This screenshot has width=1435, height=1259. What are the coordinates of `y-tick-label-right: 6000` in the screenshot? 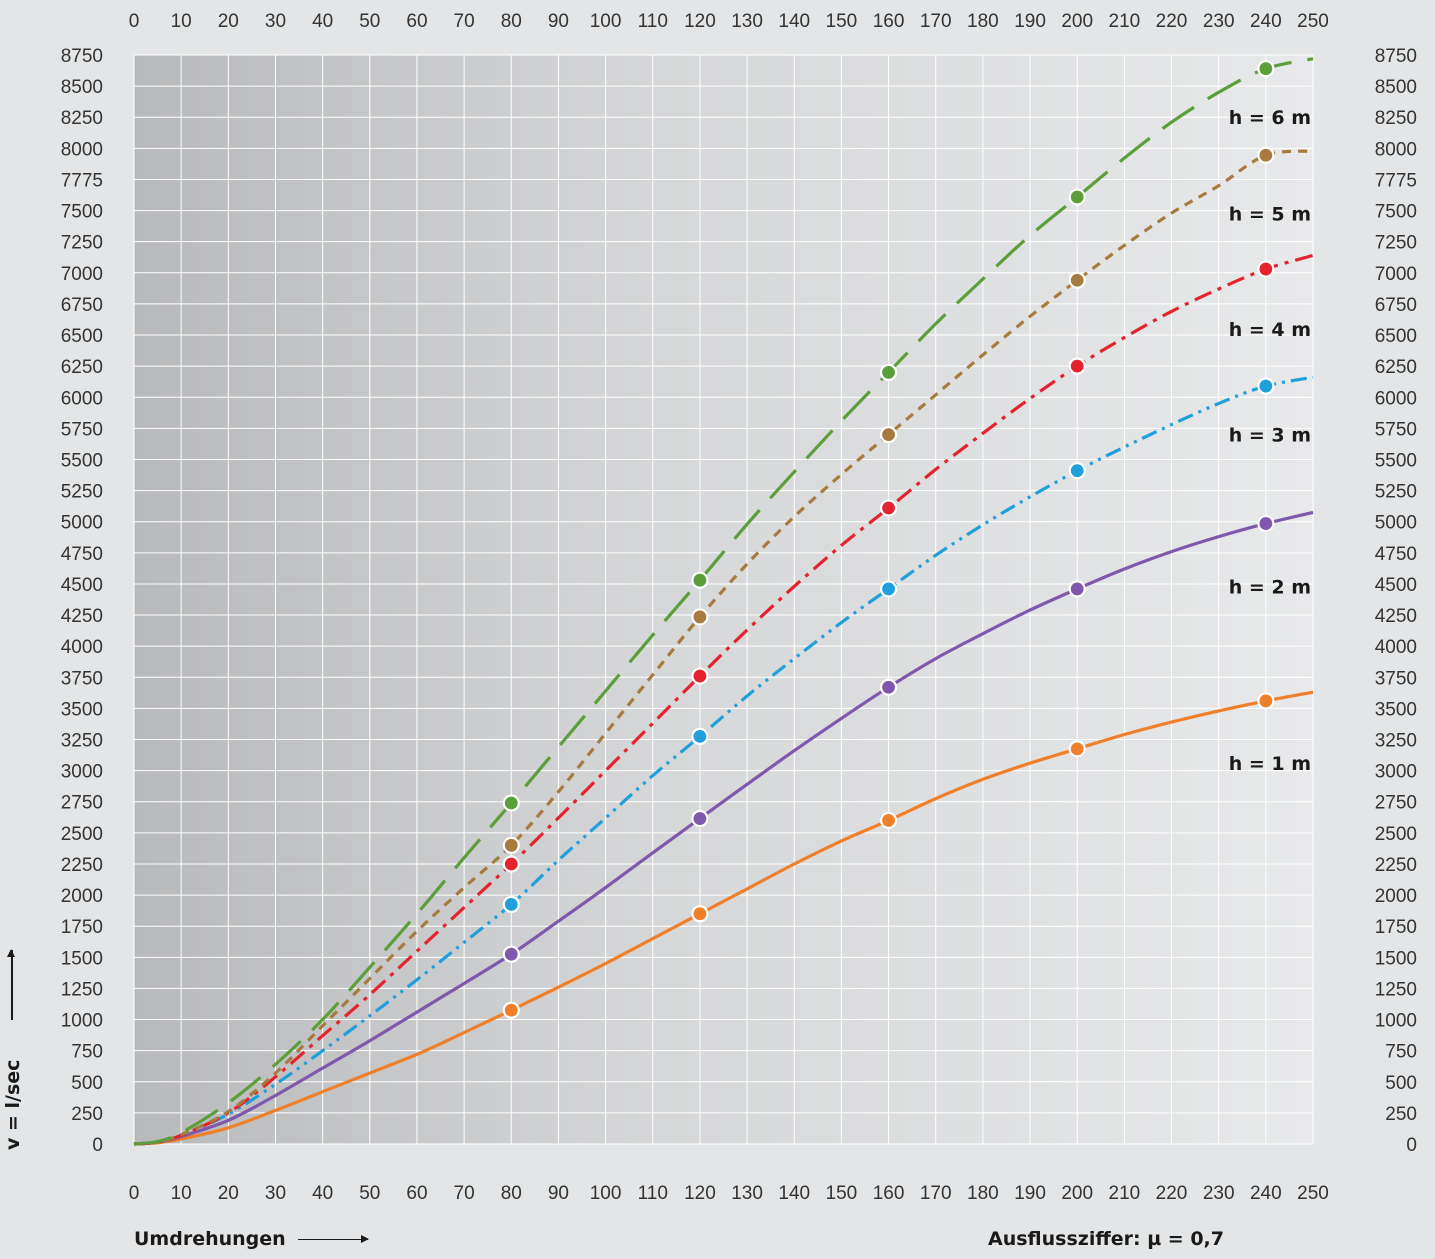 It's located at (1396, 398).